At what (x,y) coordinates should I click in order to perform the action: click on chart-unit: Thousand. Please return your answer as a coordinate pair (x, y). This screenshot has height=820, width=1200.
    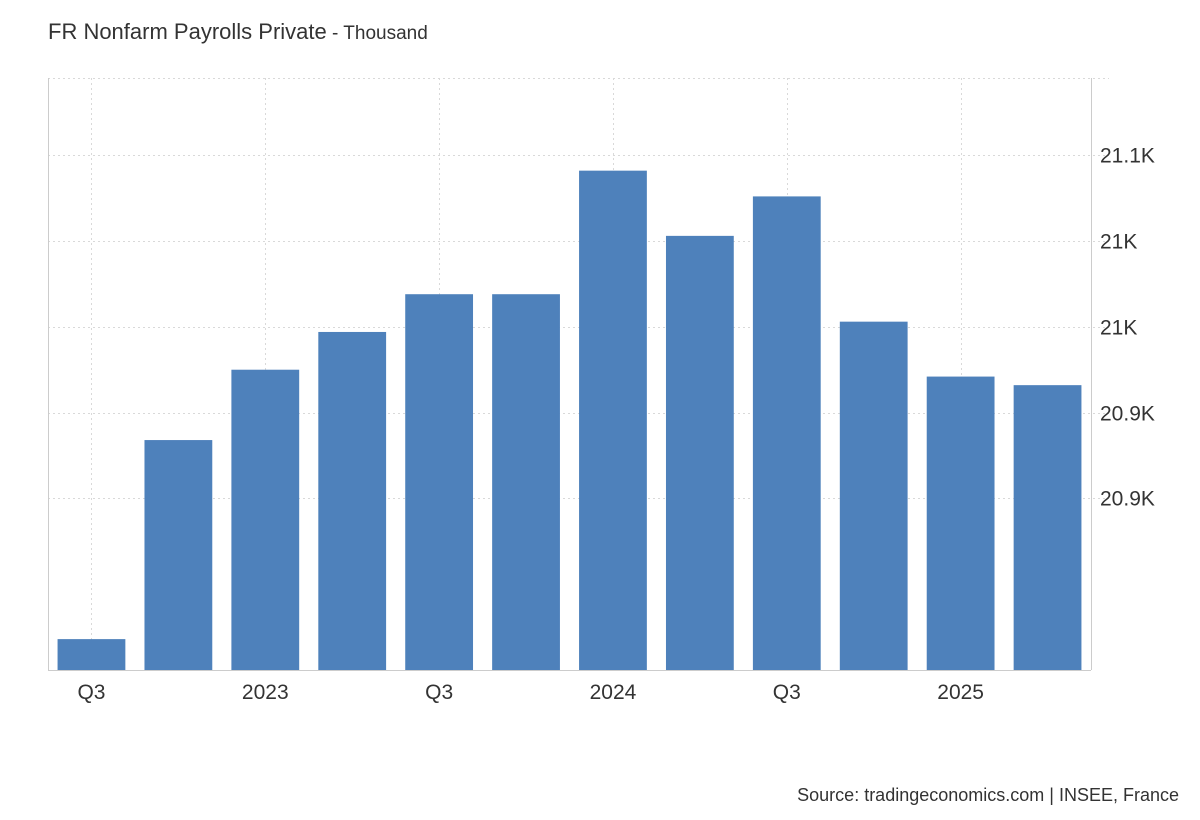
    Looking at the image, I should click on (385, 33).